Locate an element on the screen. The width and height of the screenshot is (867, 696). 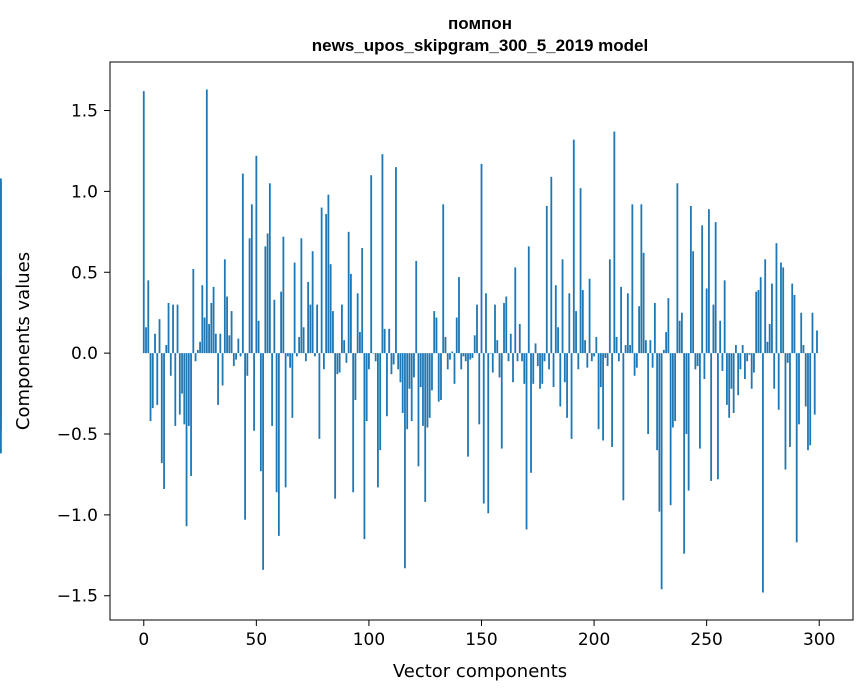
y-tick-label: −1.5 is located at coordinates (77, 597).